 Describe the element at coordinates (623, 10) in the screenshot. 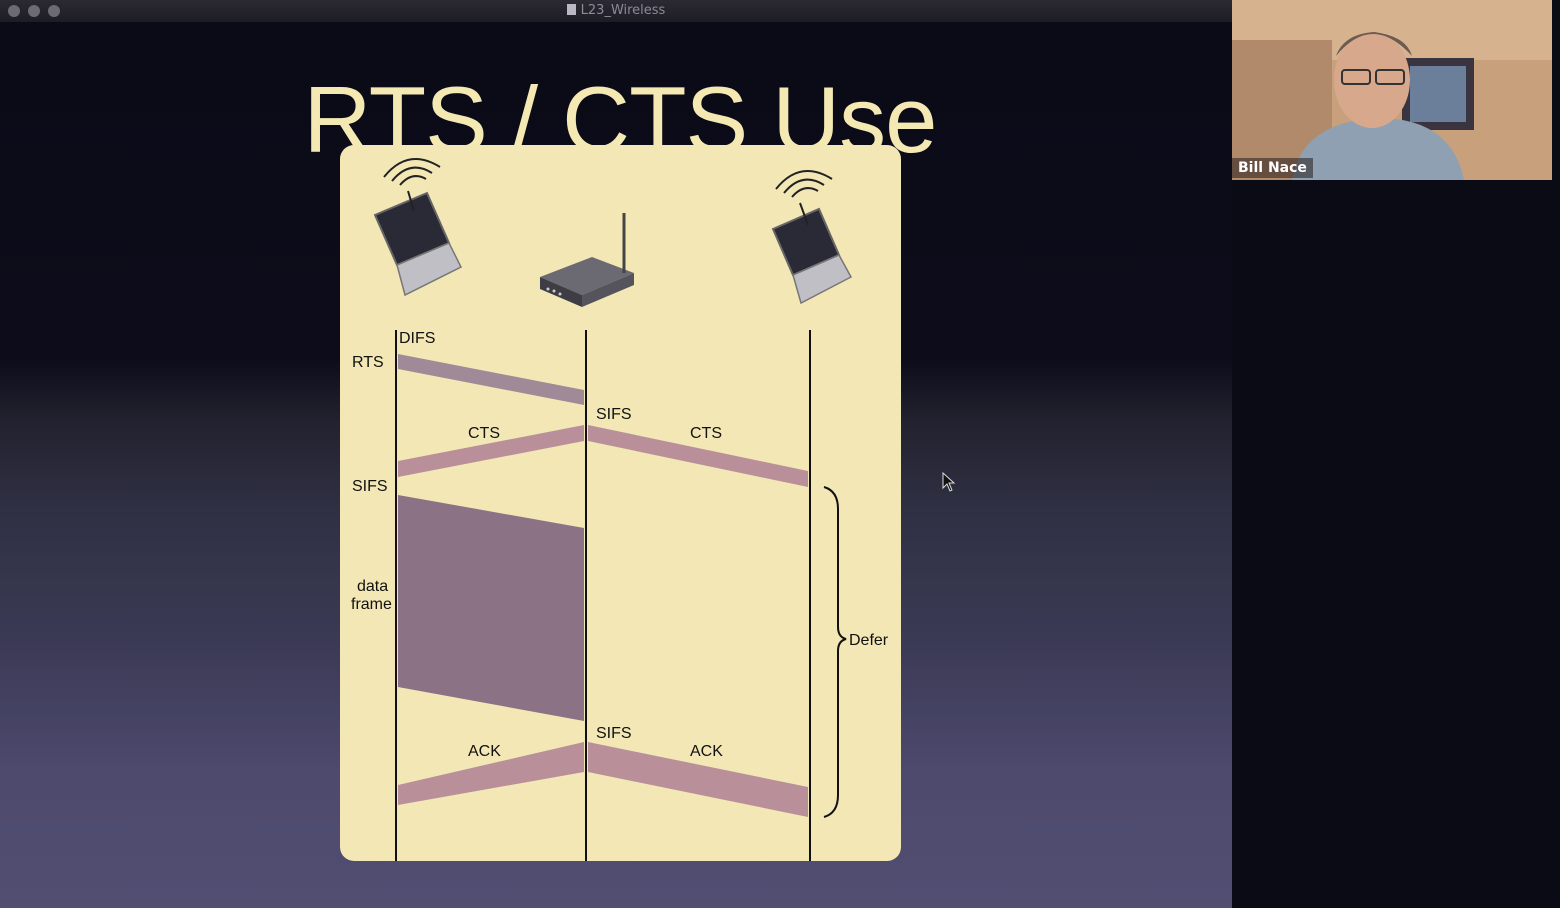

I see `window-title-text: L23_Wireless` at that location.